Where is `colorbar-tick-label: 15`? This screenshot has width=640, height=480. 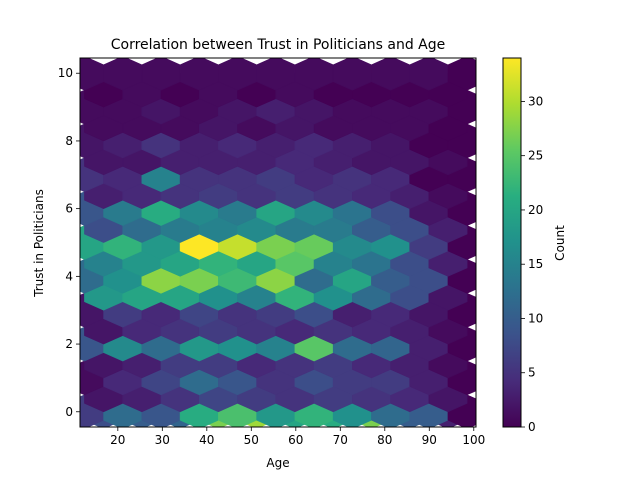
colorbar-tick-label: 15 is located at coordinates (535, 264).